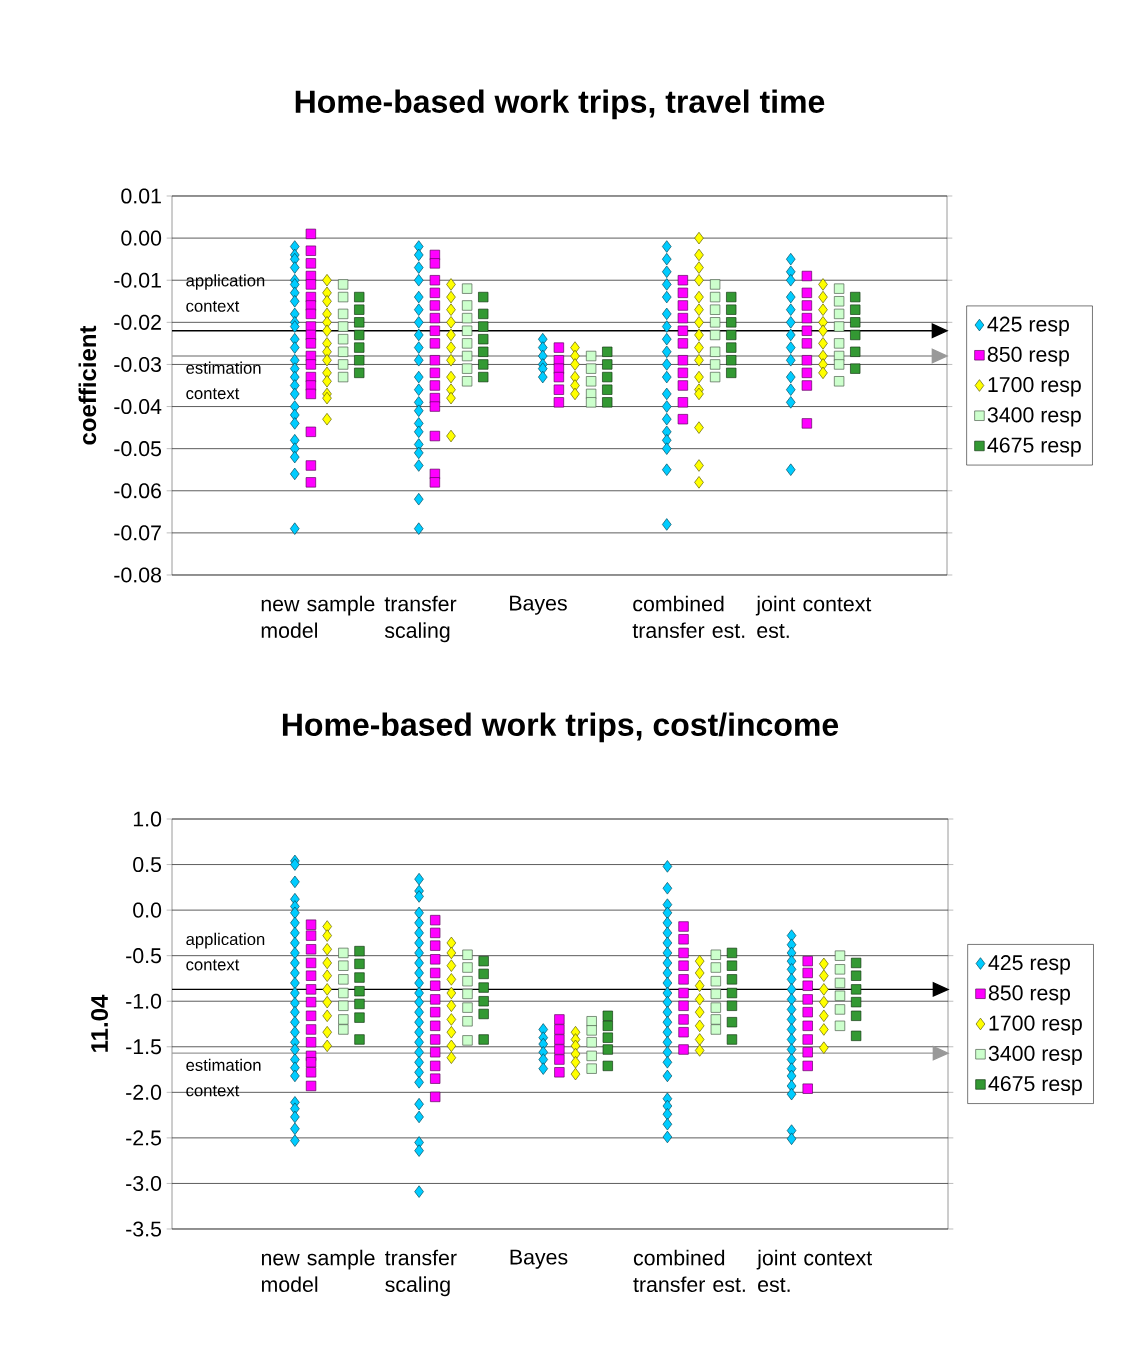  What do you see at coordinates (147, 819) in the screenshot?
I see `y-tick-label: 1.0` at bounding box center [147, 819].